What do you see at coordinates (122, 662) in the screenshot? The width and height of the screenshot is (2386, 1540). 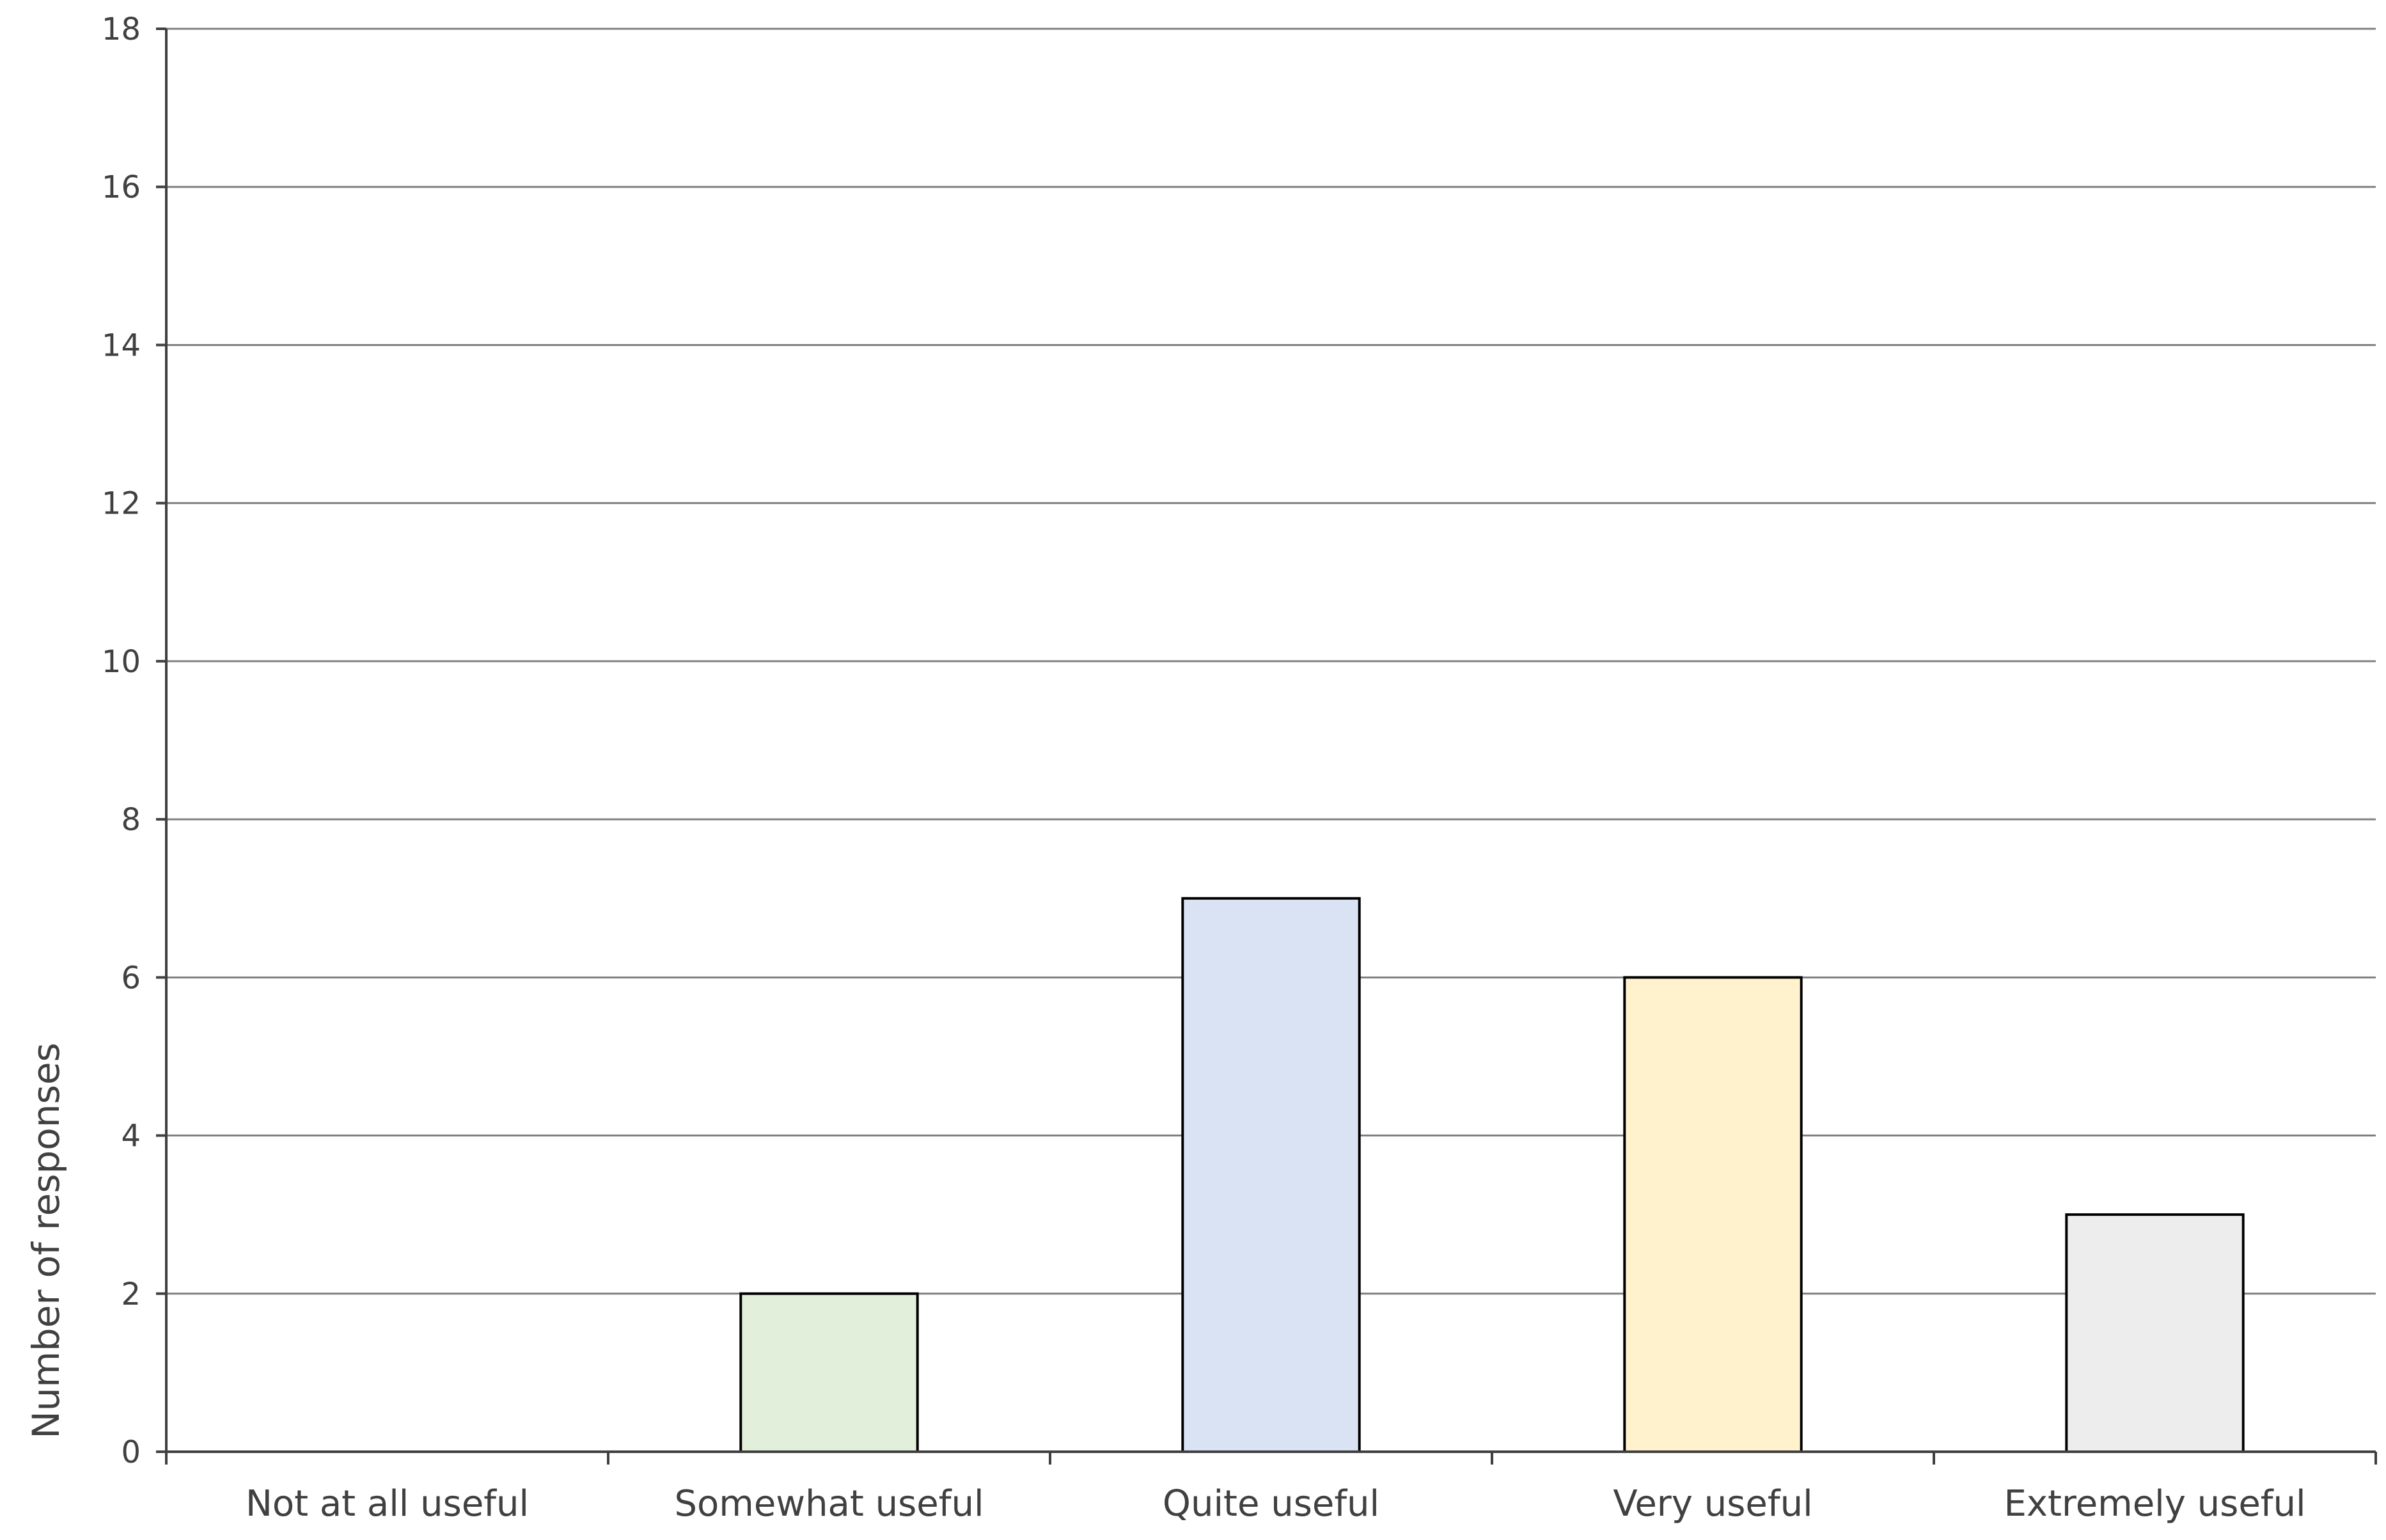 I see `y-tick-label: 10` at bounding box center [122, 662].